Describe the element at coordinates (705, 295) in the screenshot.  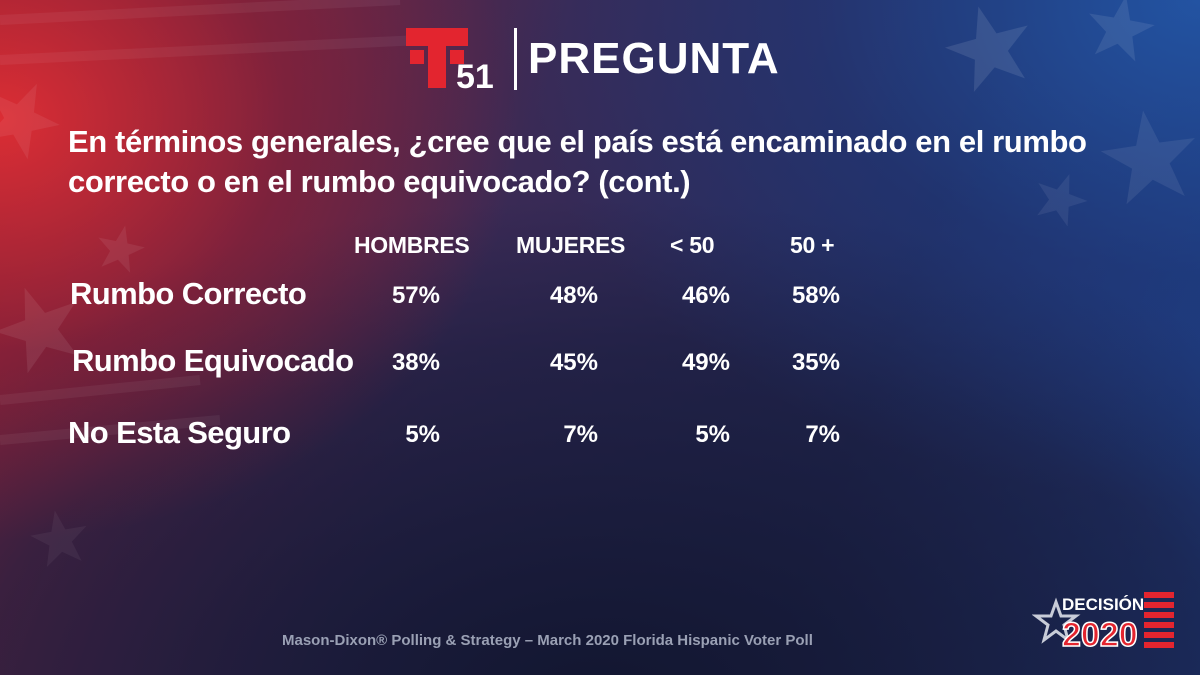
I see `table-cell: 46%` at that location.